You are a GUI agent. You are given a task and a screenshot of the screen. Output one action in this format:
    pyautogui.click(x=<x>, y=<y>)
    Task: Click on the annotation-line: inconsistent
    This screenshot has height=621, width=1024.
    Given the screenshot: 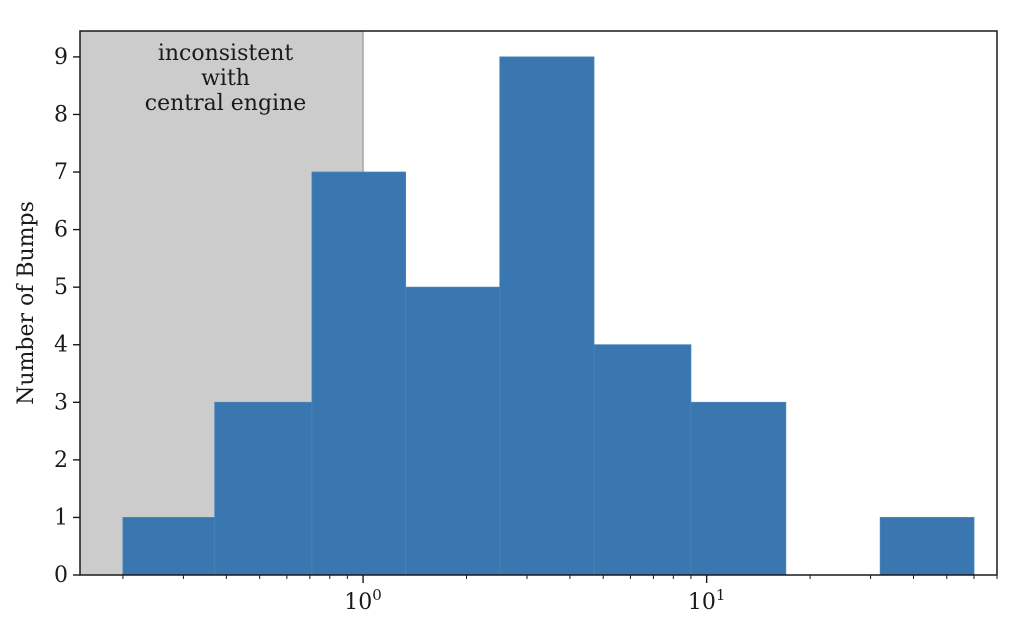 What is the action you would take?
    pyautogui.click(x=226, y=53)
    